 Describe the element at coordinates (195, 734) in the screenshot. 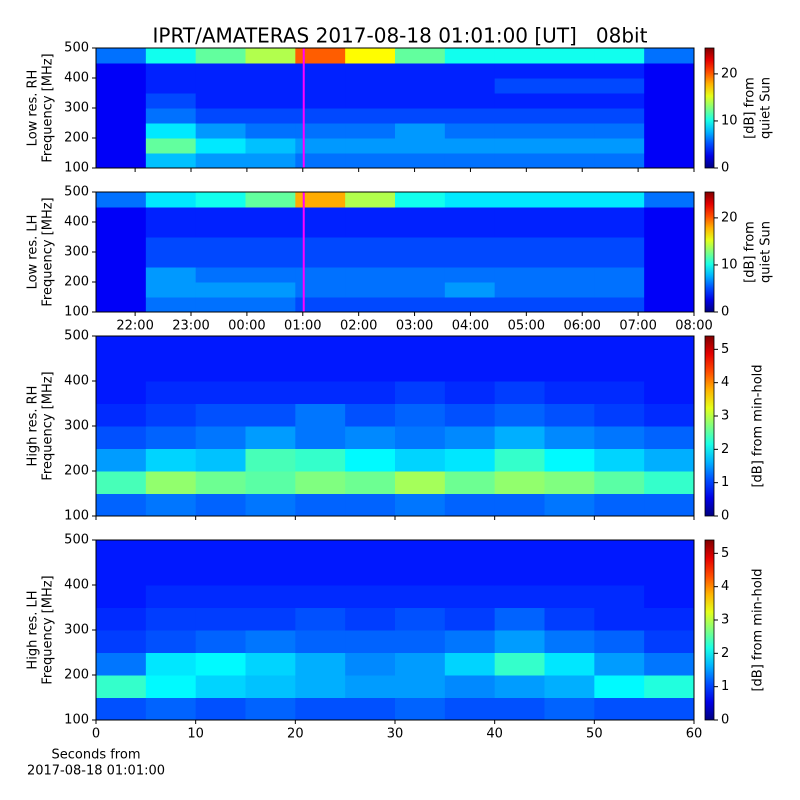

I see `x-tick-label: 10` at that location.